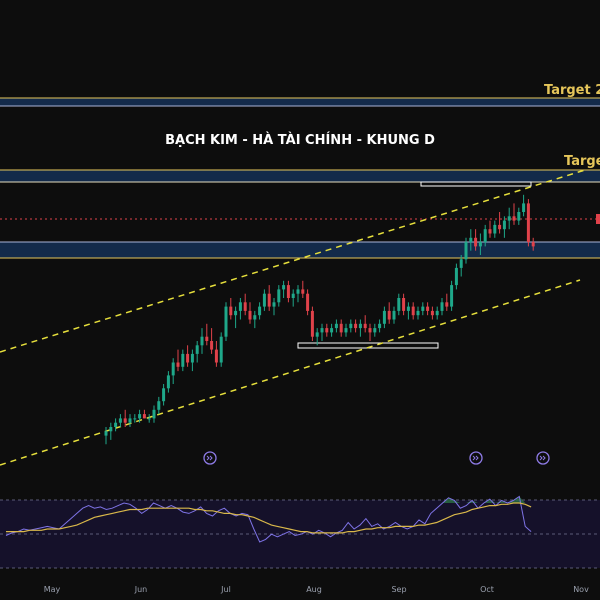 The image size is (600, 600). I want to click on icon-layer, so click(376, 458).